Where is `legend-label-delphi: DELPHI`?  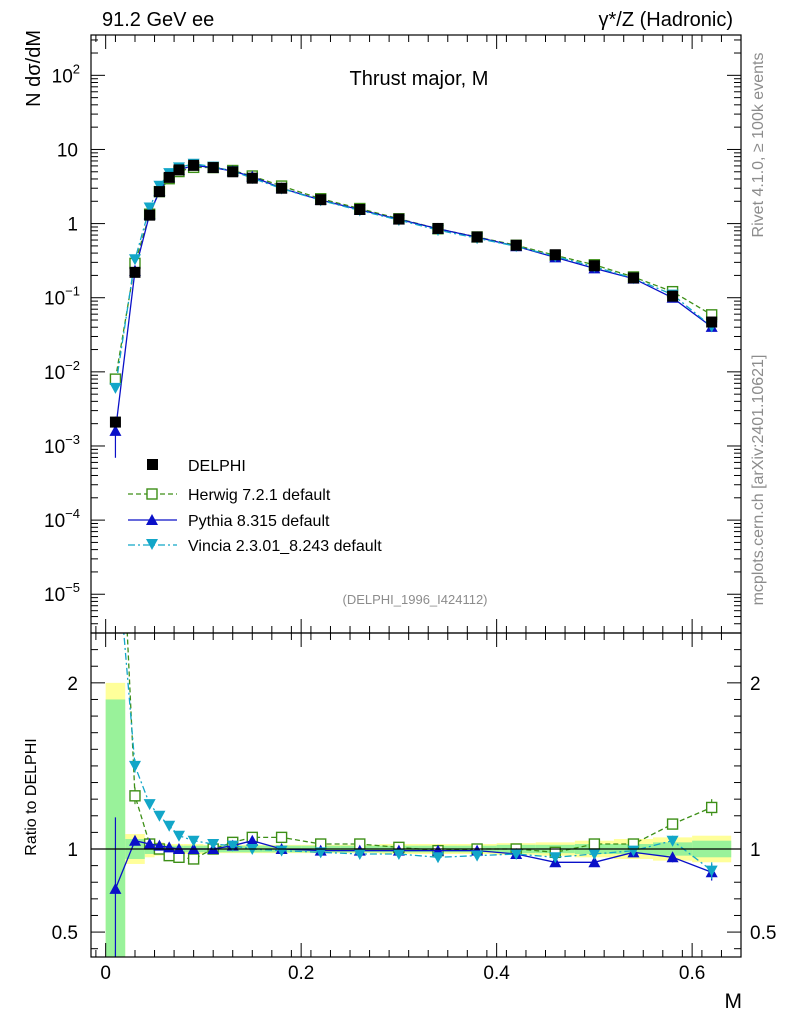 legend-label-delphi: DELPHI is located at coordinates (217, 466).